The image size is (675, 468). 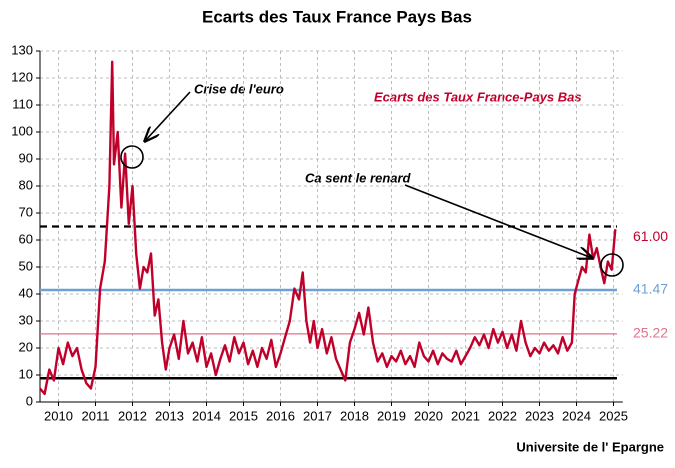 What do you see at coordinates (169, 415) in the screenshot?
I see `x-tick-label: 2013` at bounding box center [169, 415].